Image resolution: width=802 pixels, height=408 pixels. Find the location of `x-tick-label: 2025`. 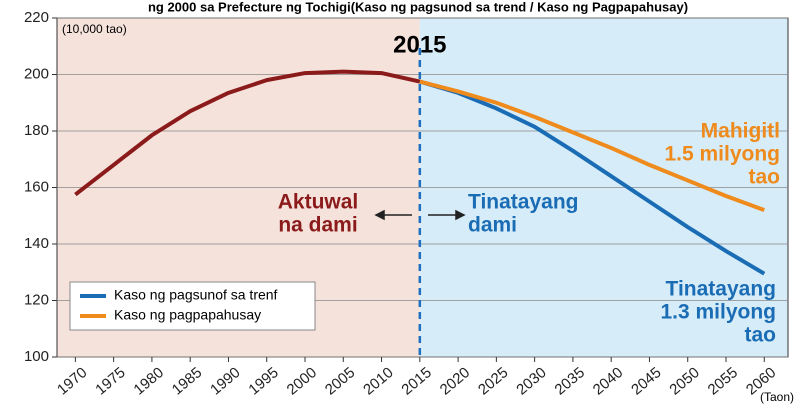

x-tick-label: 2025 is located at coordinates (493, 381).